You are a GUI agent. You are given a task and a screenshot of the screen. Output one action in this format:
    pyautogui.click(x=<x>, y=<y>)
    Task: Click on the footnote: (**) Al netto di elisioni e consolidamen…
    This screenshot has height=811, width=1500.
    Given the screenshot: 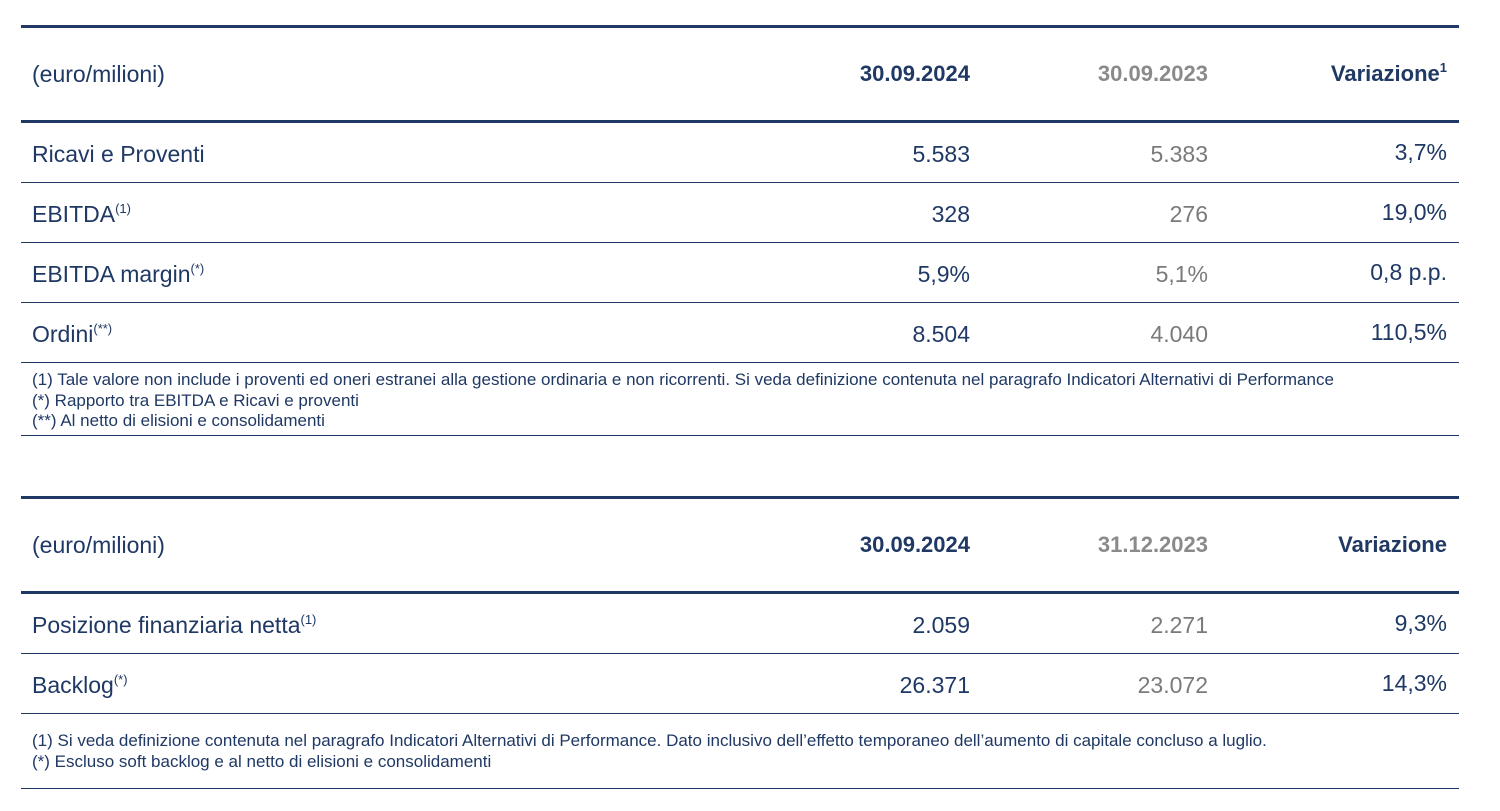 What is the action you would take?
    pyautogui.click(x=178, y=420)
    